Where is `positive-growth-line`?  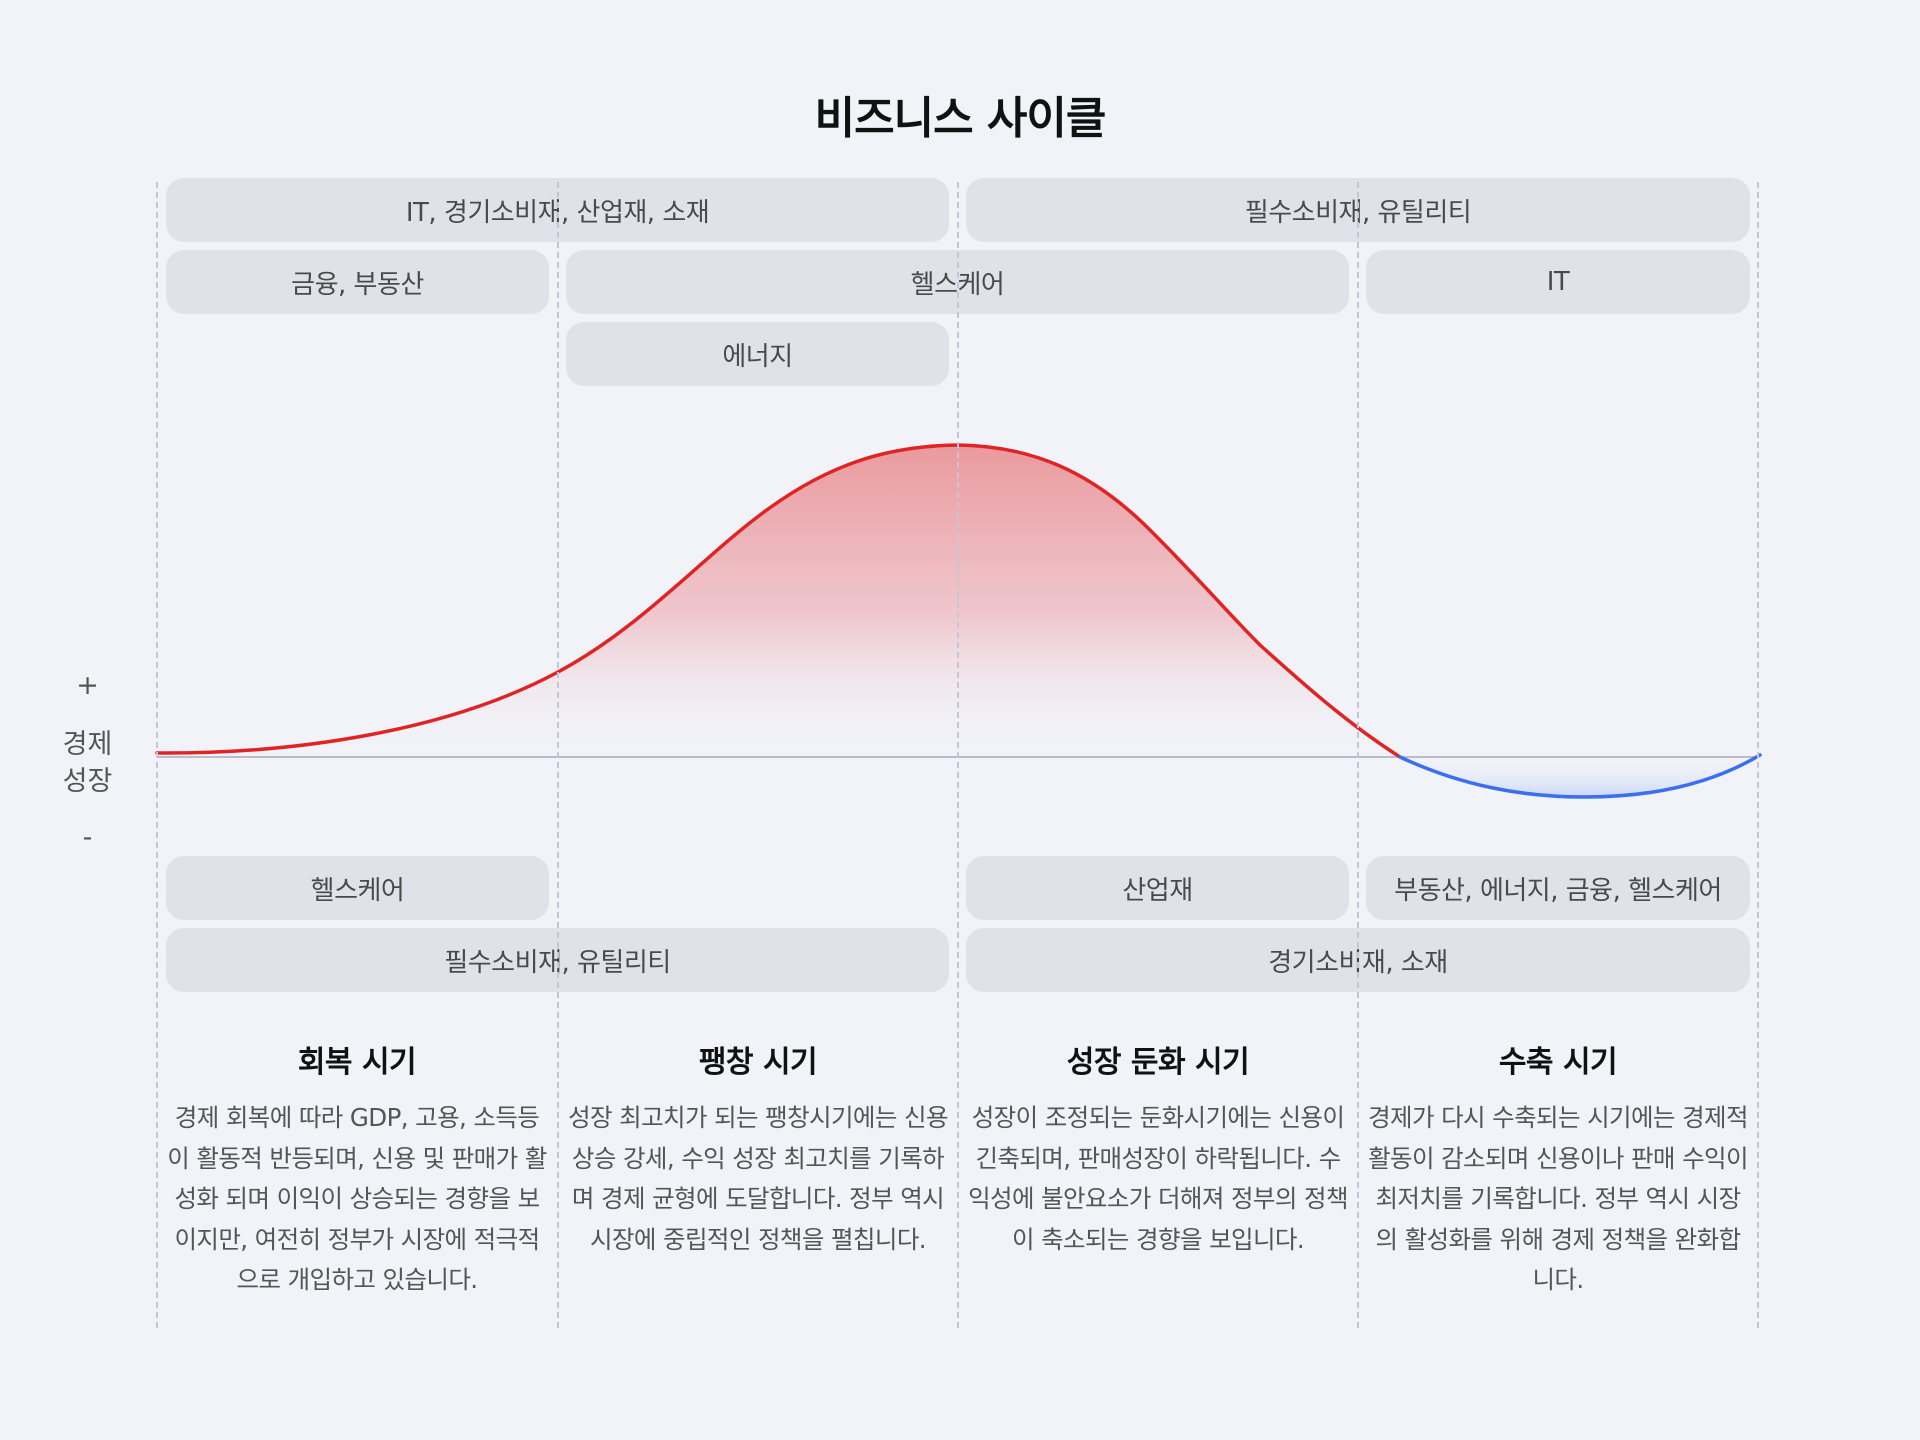 positive-growth-line is located at coordinates (778, 601).